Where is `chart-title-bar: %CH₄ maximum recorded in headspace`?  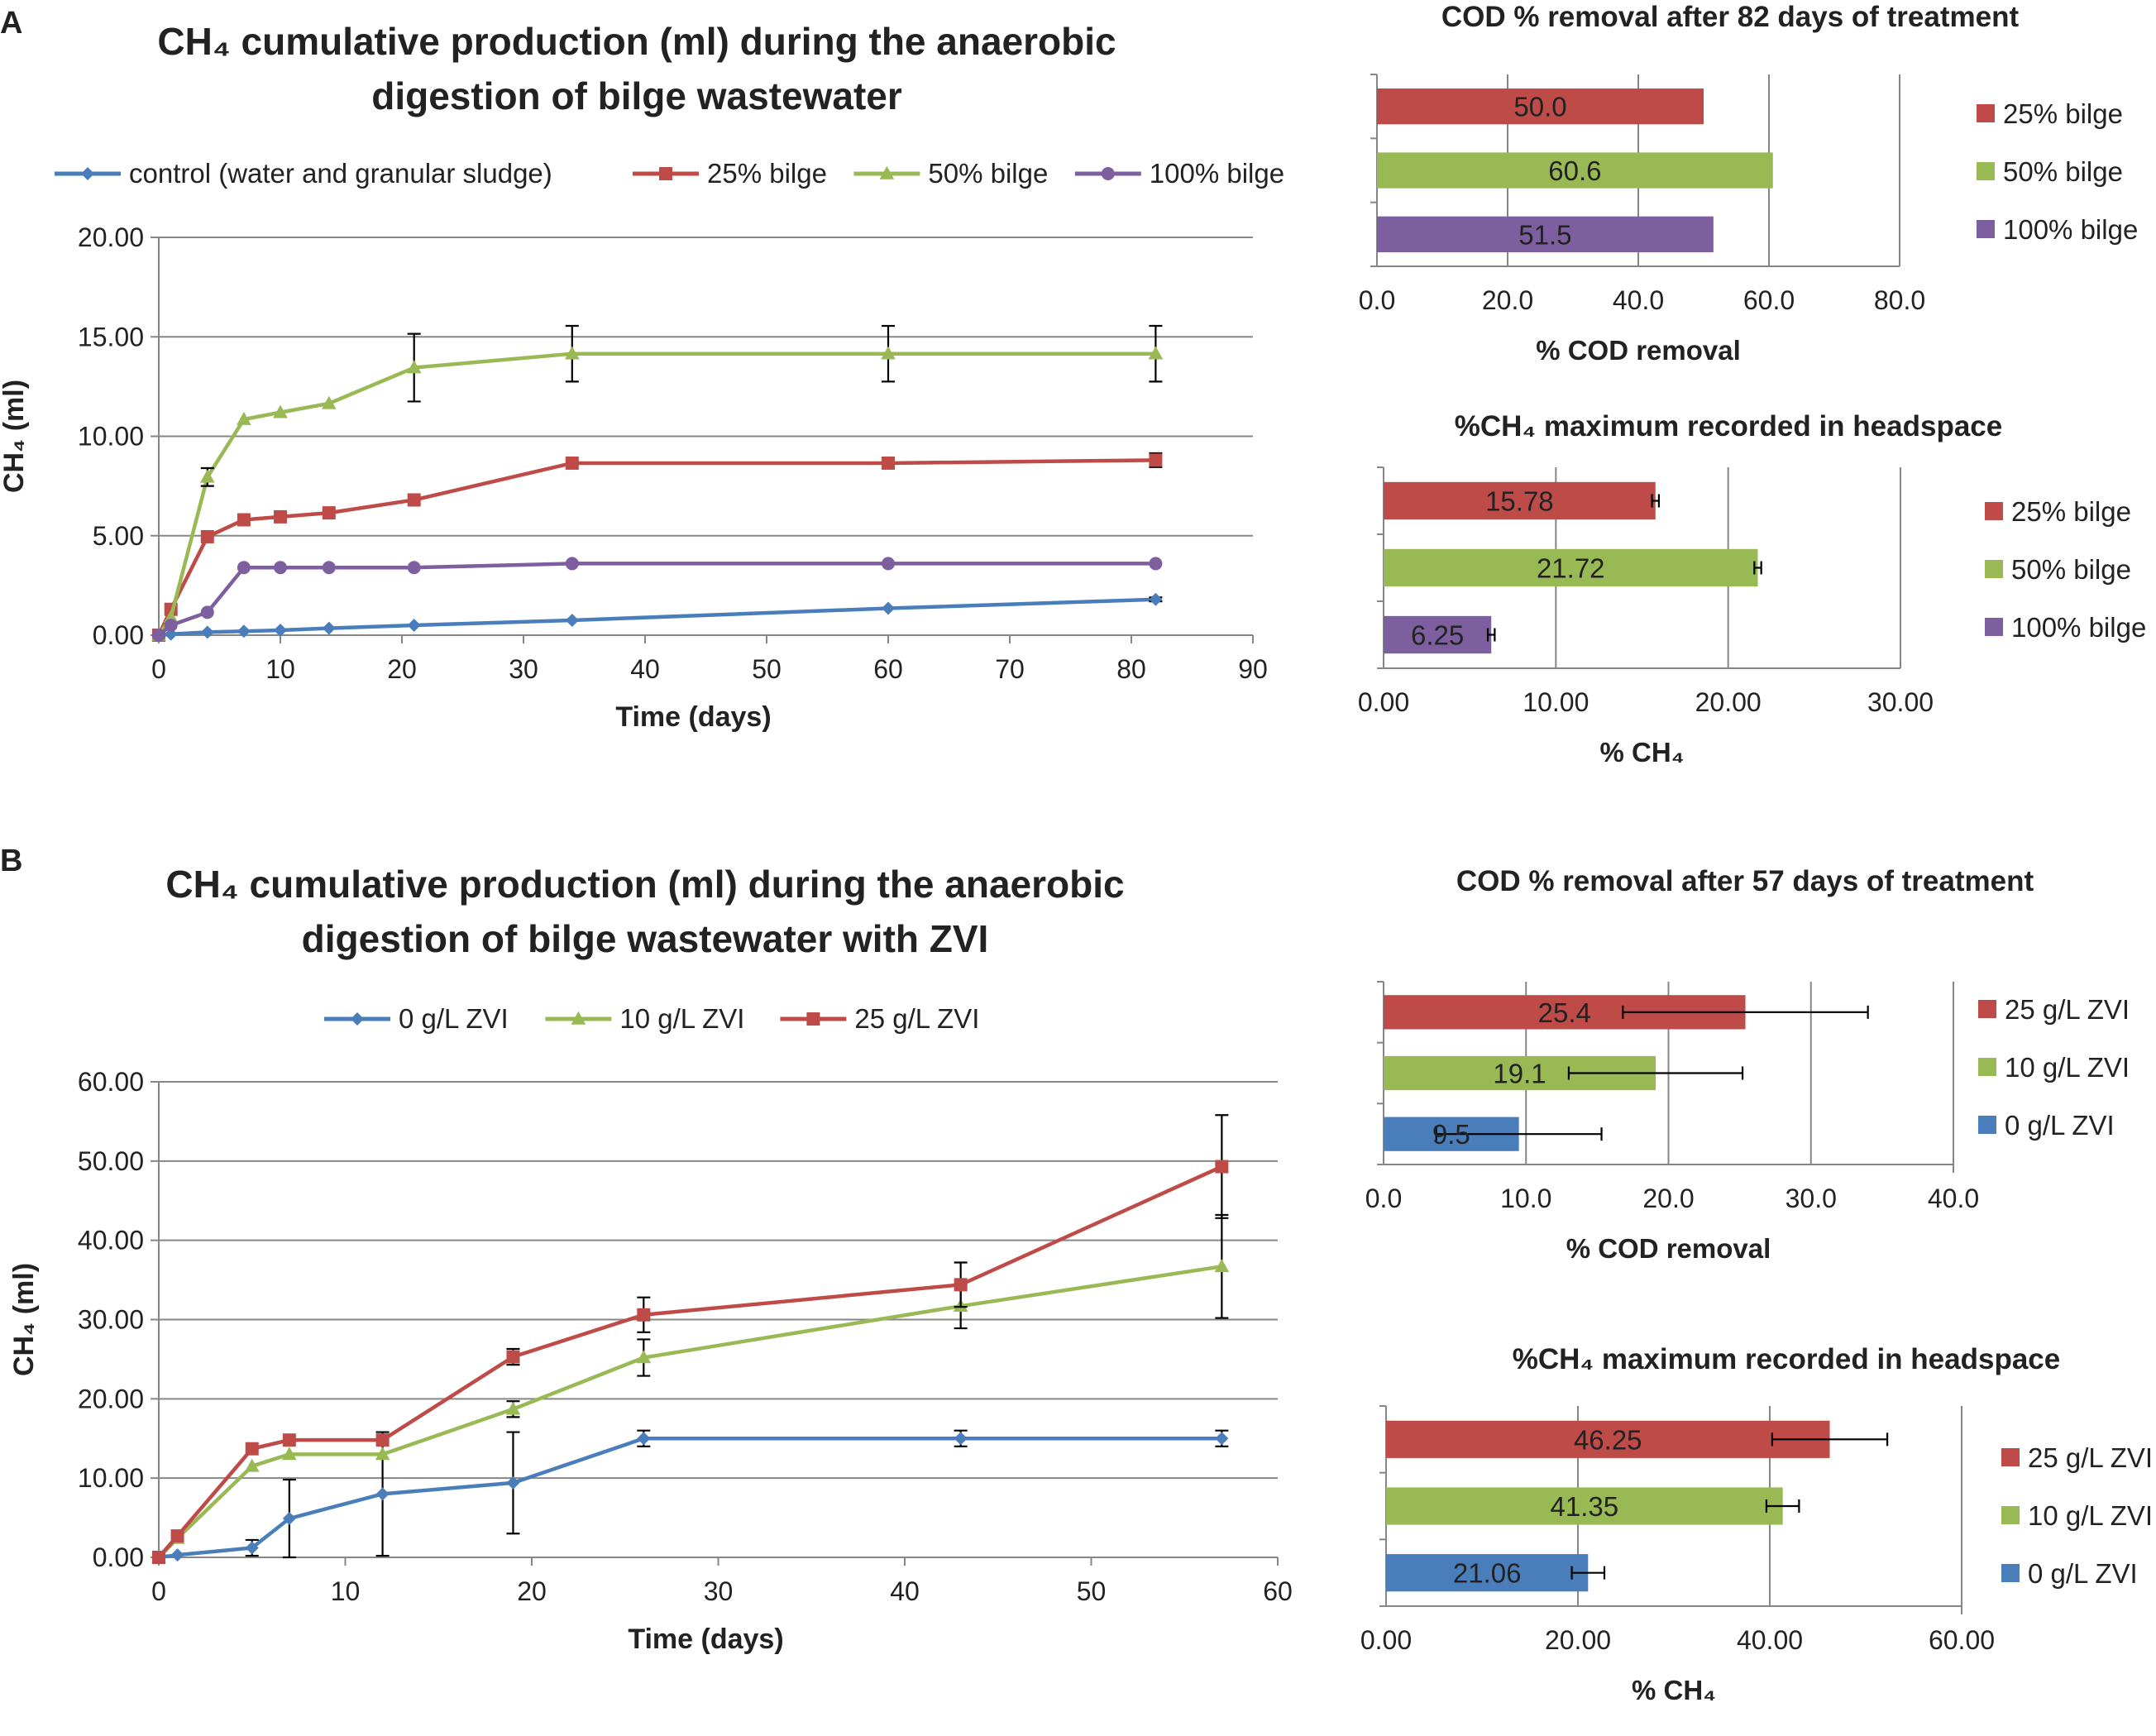 chart-title-bar: %CH₄ maximum recorded in headspace is located at coordinates (1728, 426).